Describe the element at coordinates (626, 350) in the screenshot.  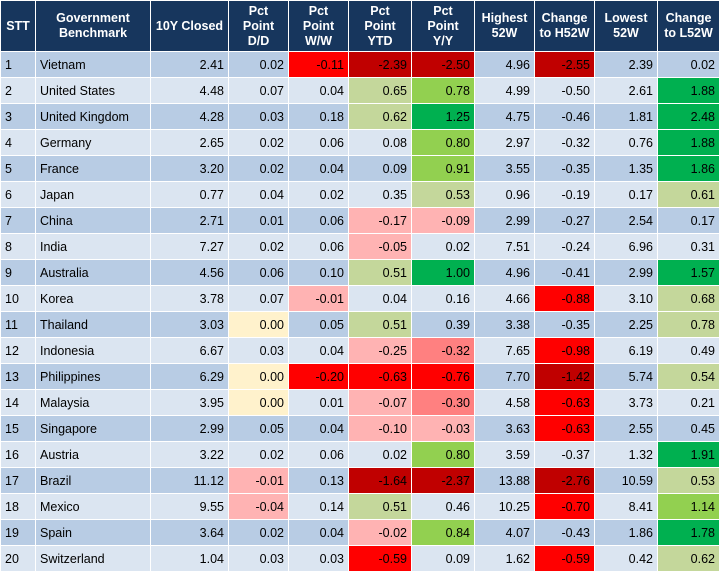
I see `cell-lowest-52w: 6.19` at that location.